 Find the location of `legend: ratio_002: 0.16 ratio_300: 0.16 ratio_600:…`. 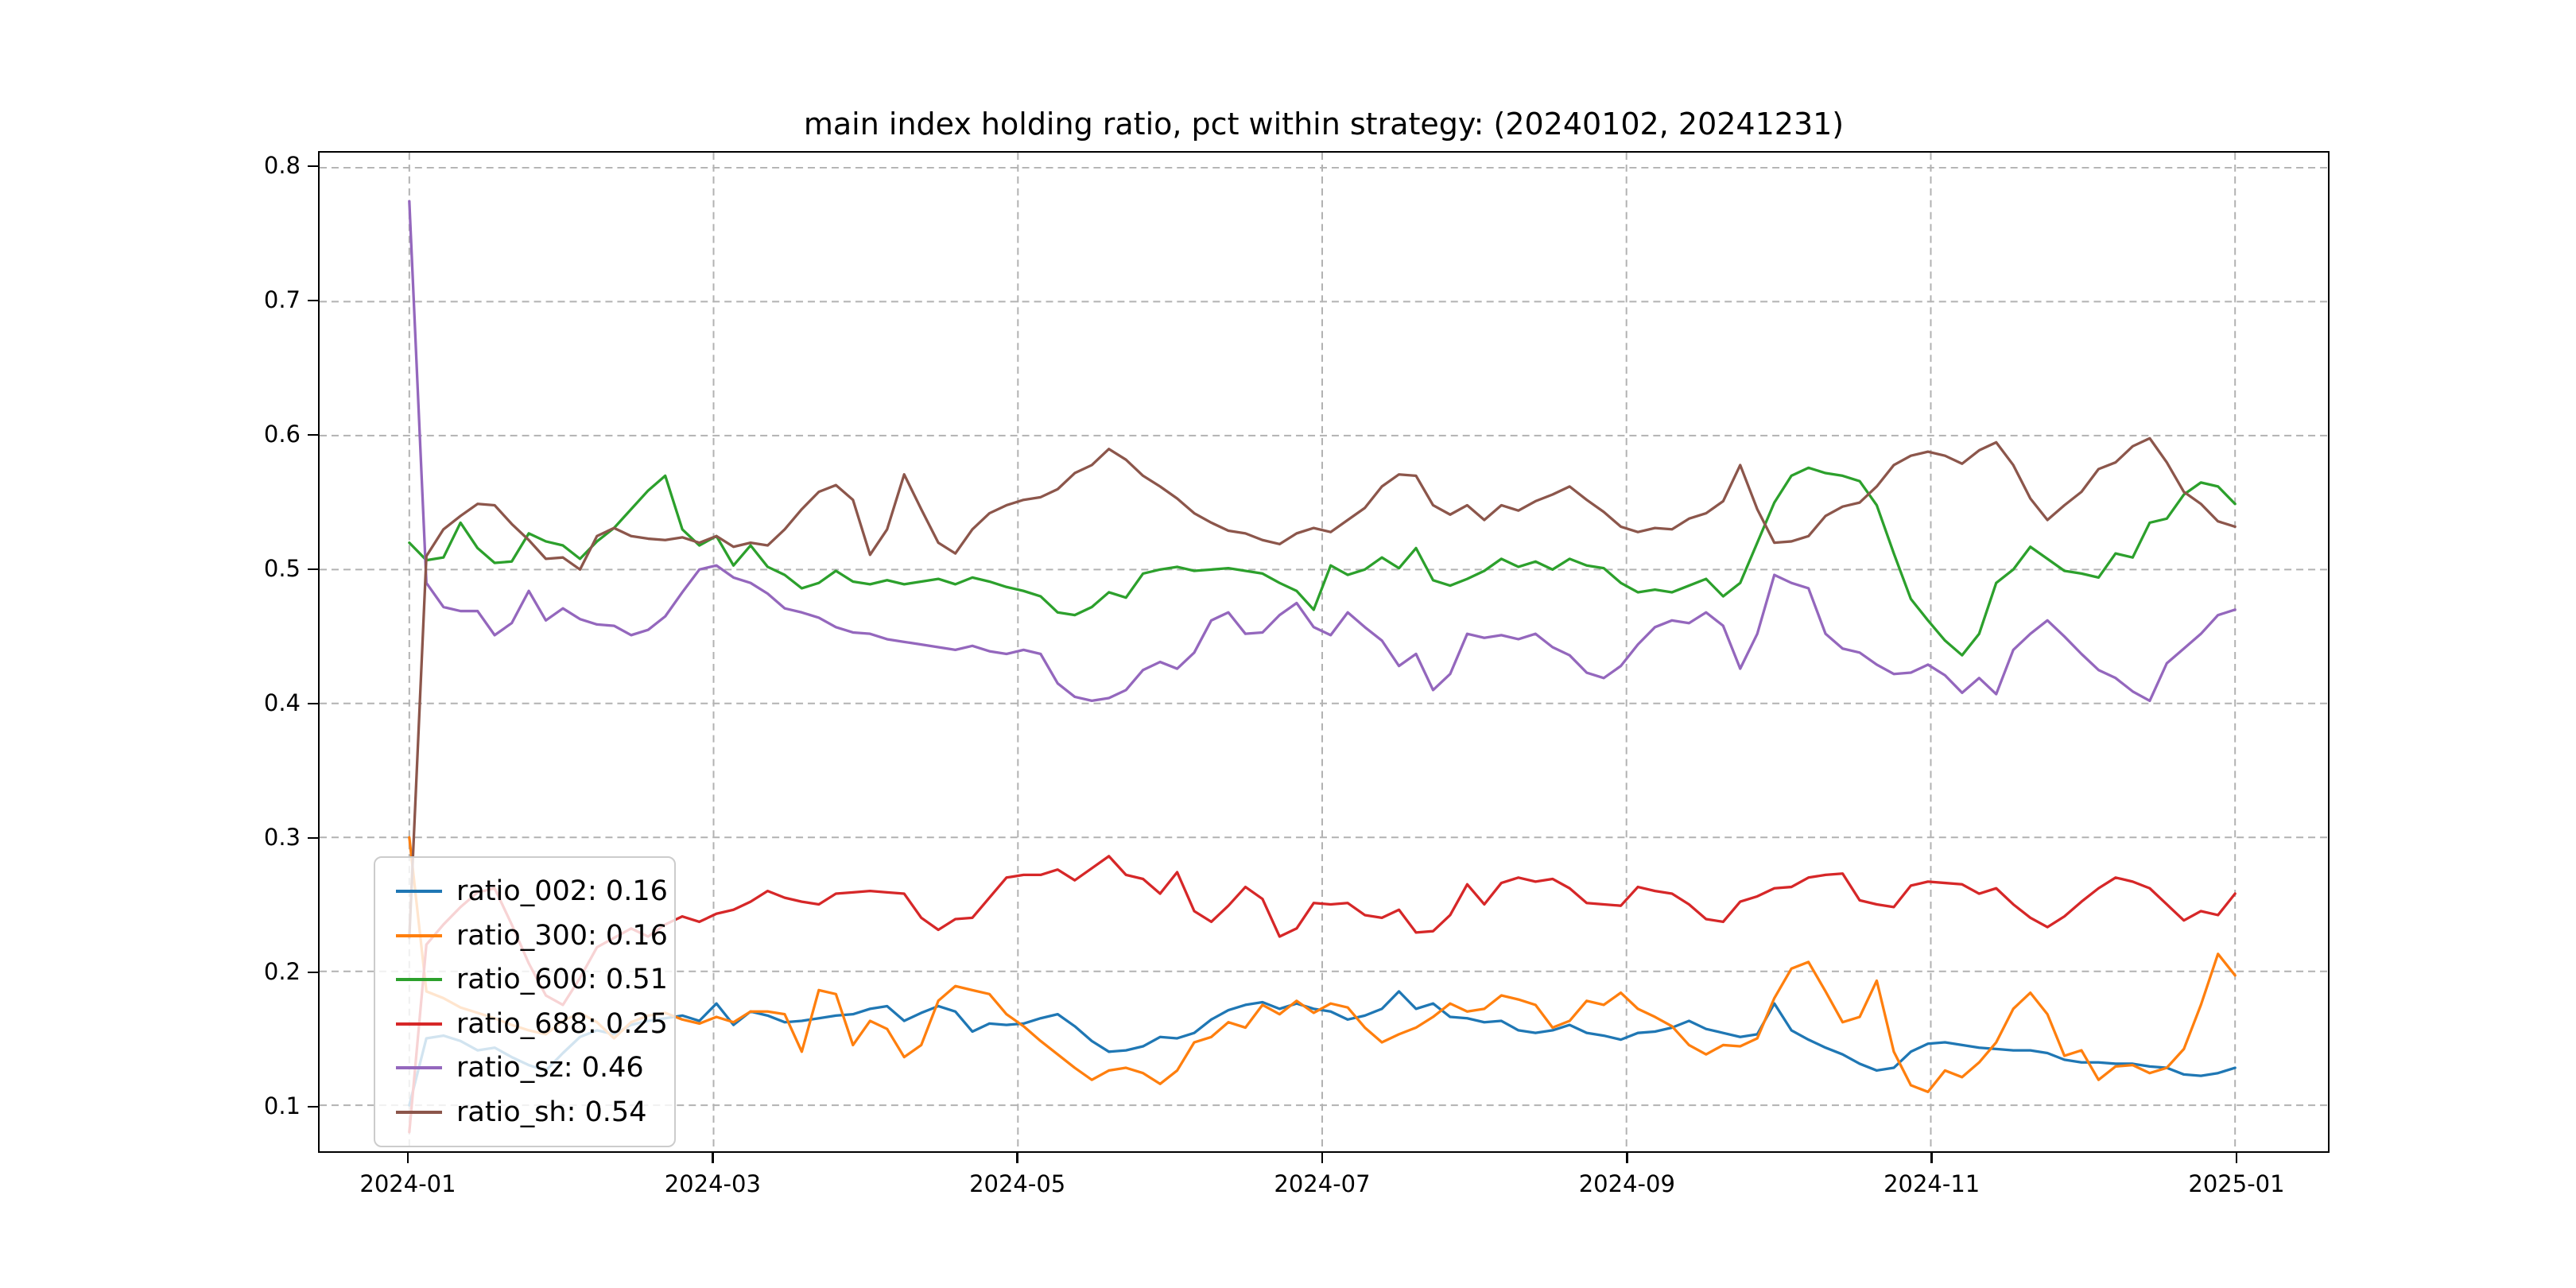

legend: ratio_002: 0.16 ratio_300: 0.16 ratio_600:… is located at coordinates (525, 1002).